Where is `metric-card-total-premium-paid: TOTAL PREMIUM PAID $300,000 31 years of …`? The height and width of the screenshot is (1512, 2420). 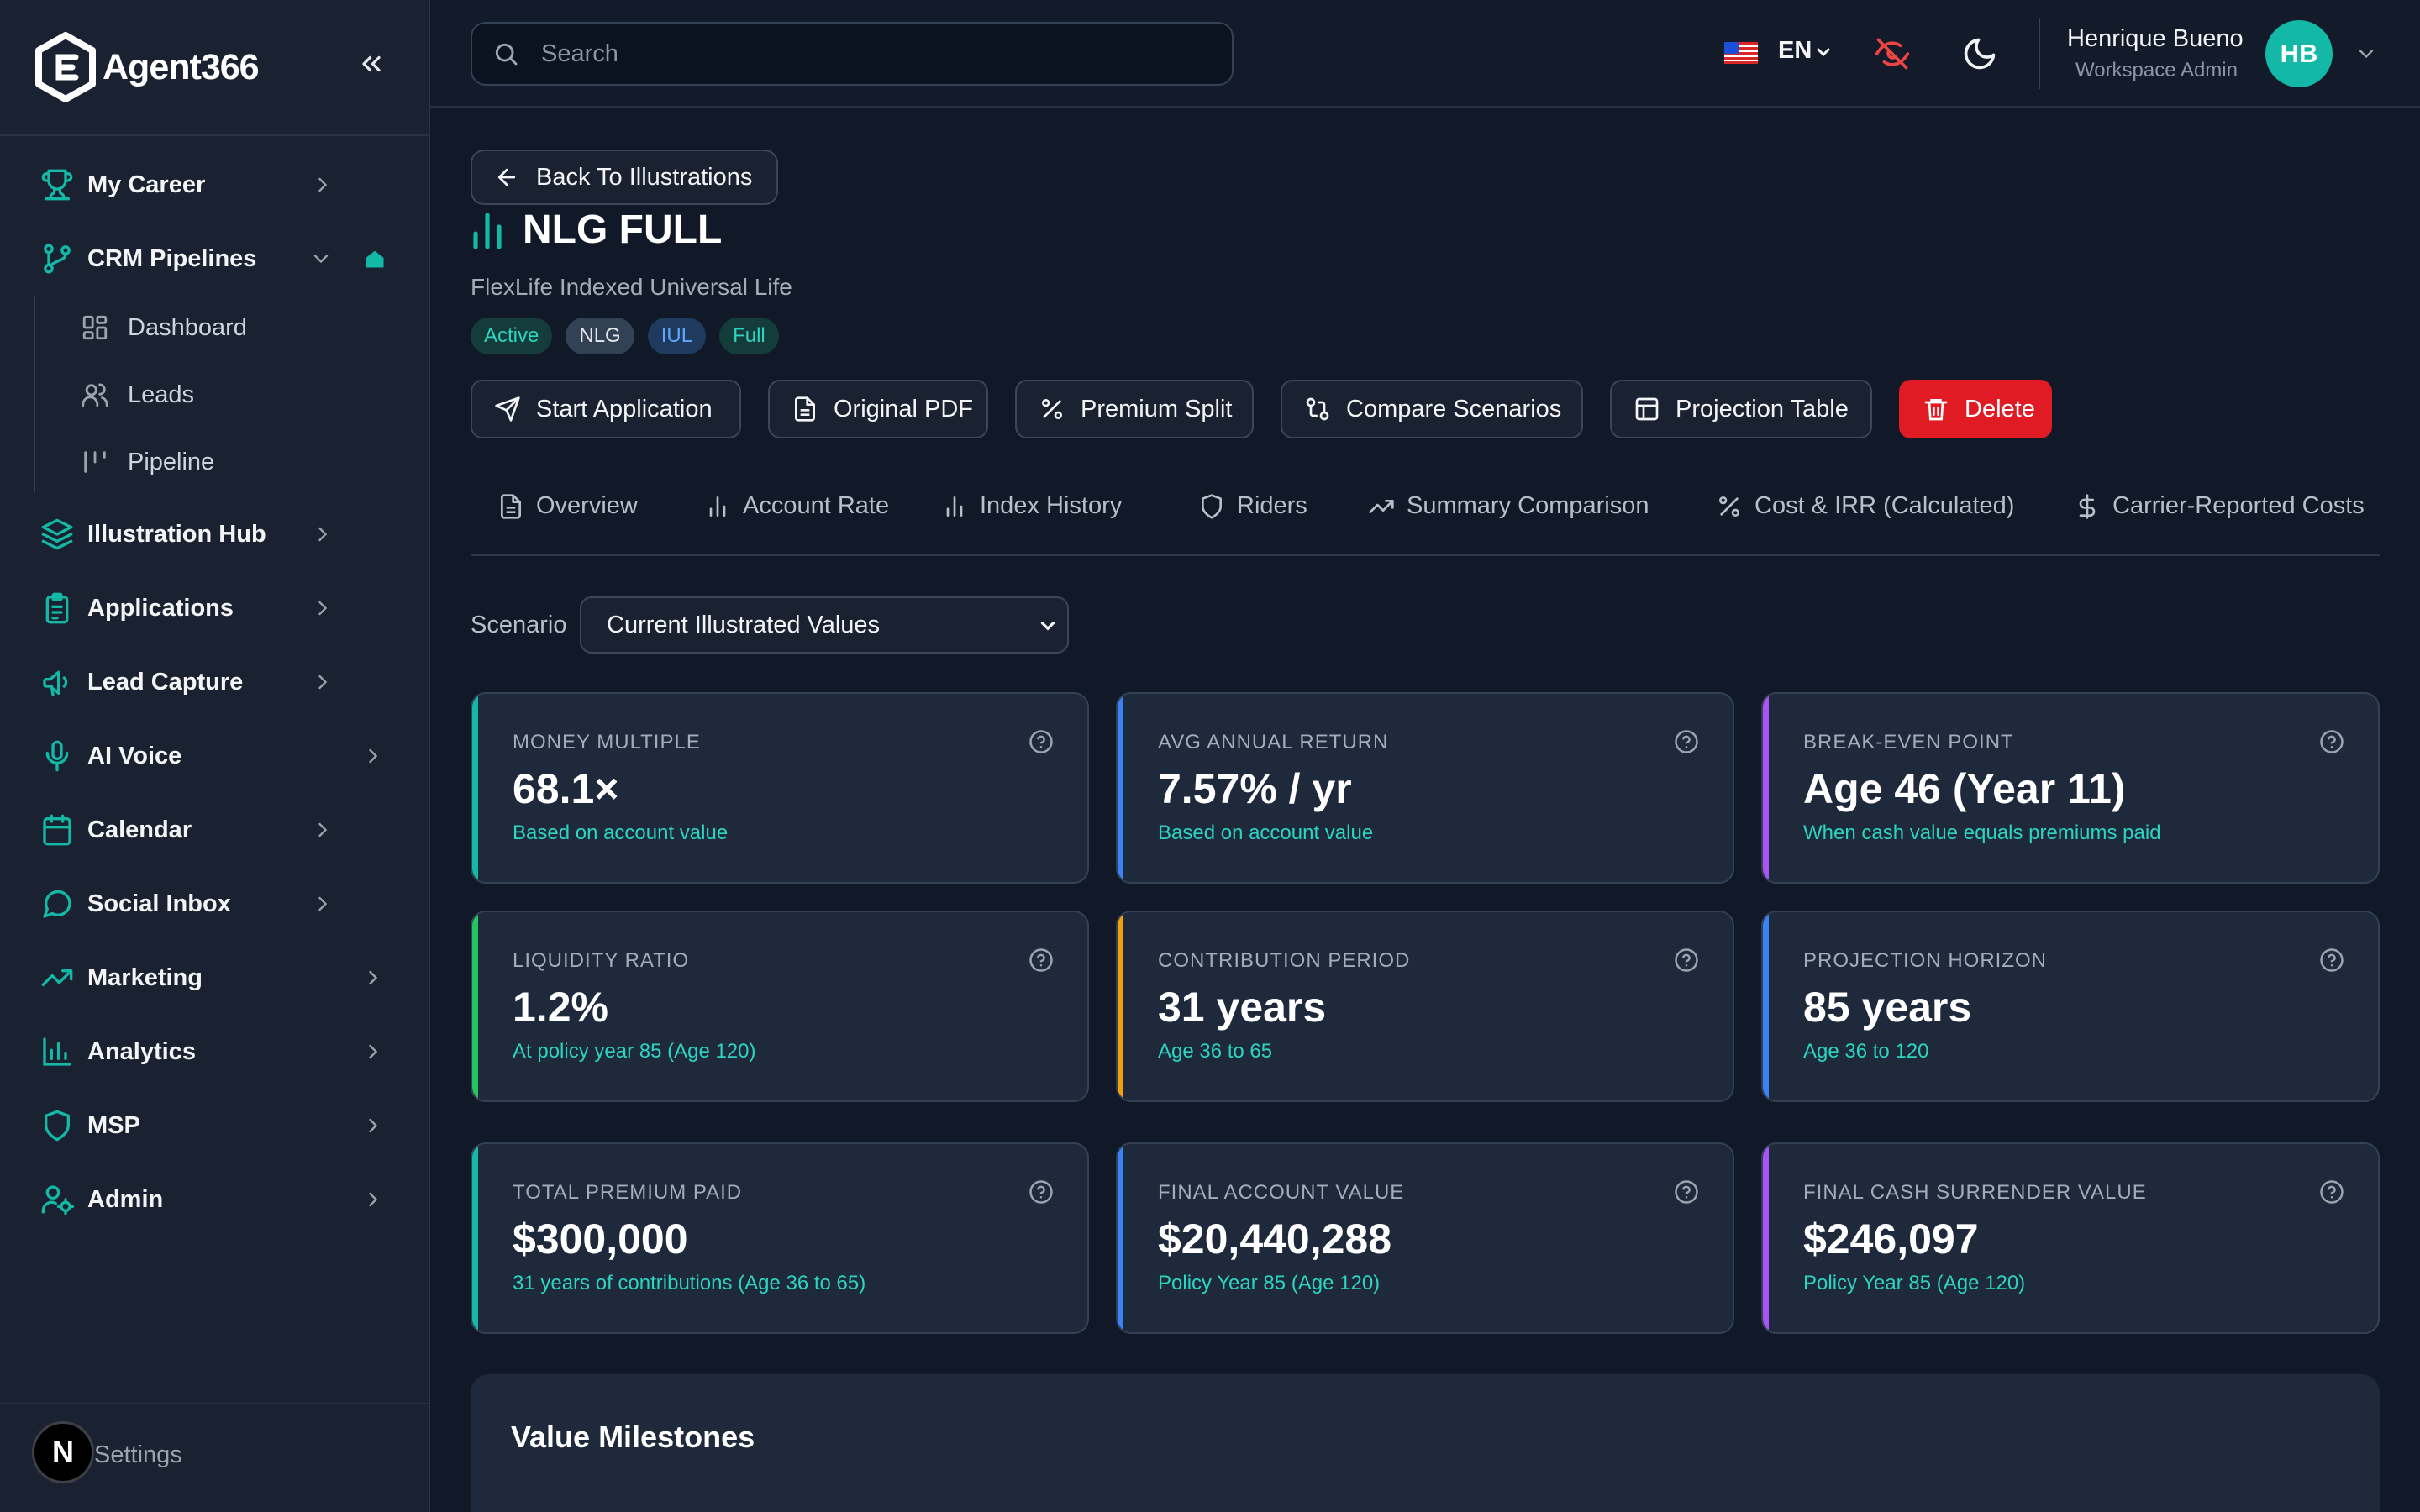 metric-card-total-premium-paid: TOTAL PREMIUM PAID $300,000 31 years of … is located at coordinates (780, 1238).